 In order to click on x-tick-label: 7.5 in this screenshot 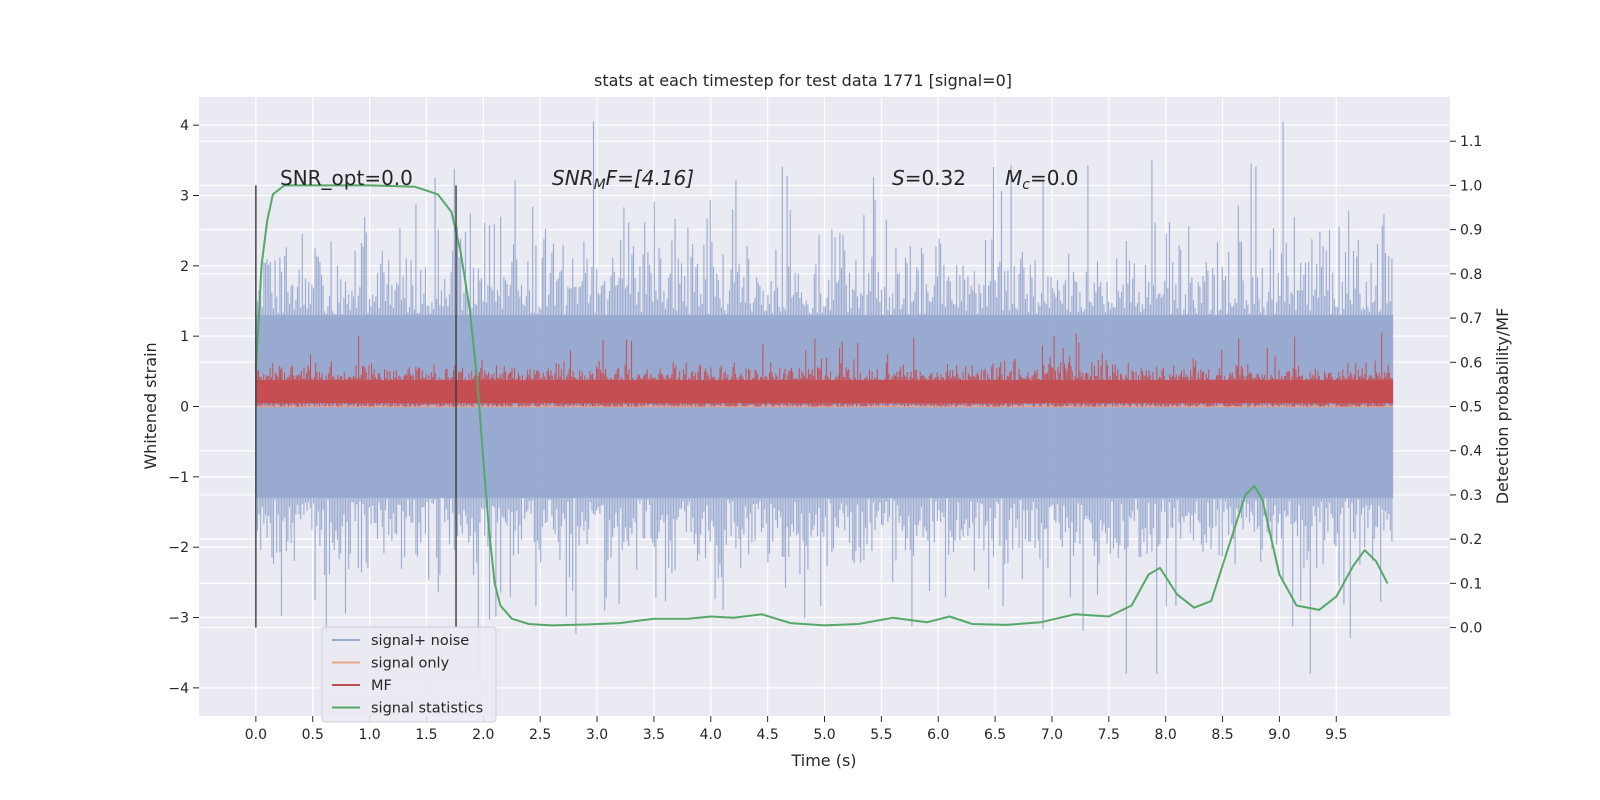, I will do `click(1109, 735)`.